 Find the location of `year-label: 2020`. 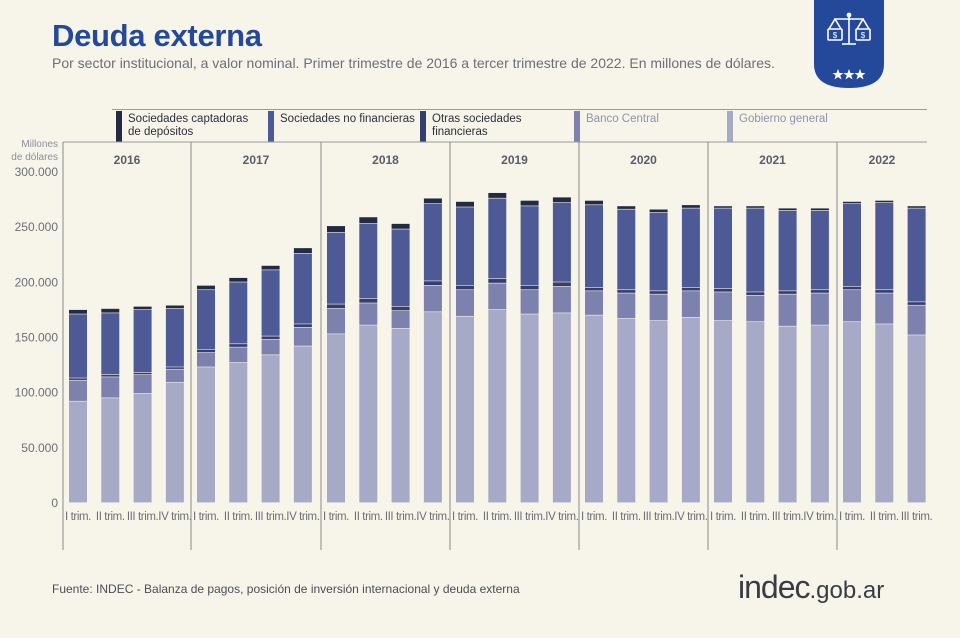

year-label: 2020 is located at coordinates (643, 160).